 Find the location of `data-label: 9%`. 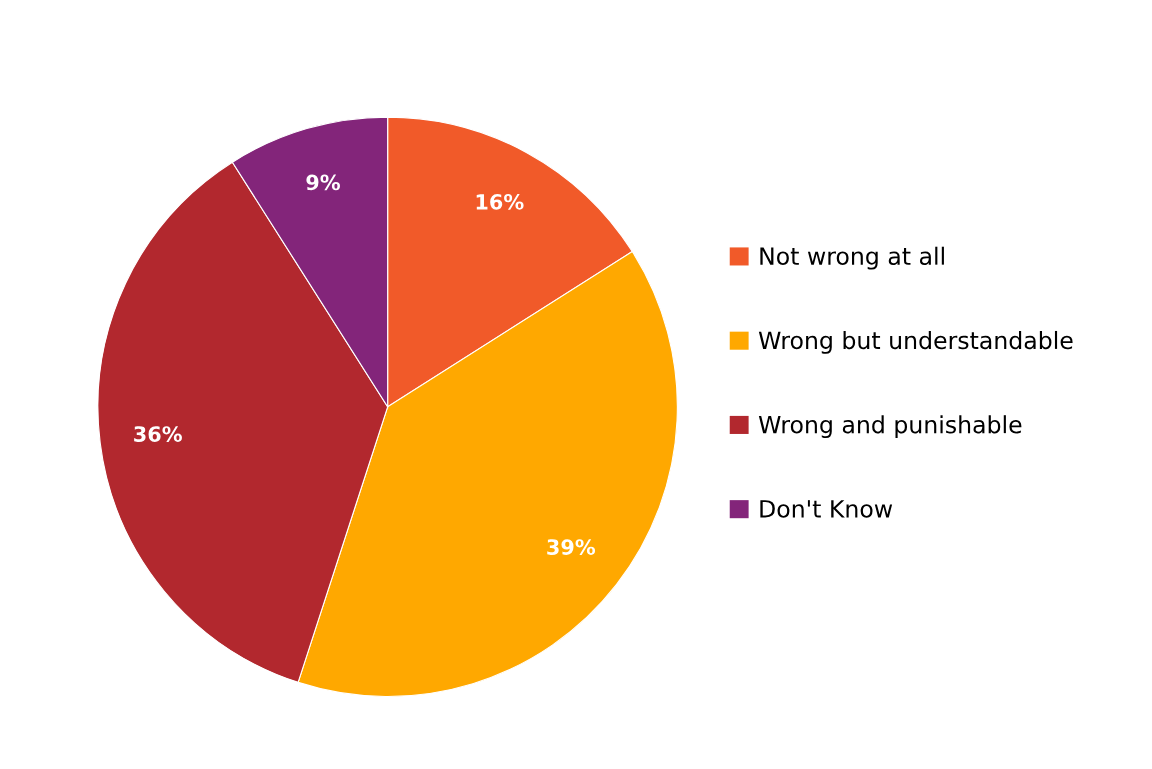

data-label: 9% is located at coordinates (323, 182).